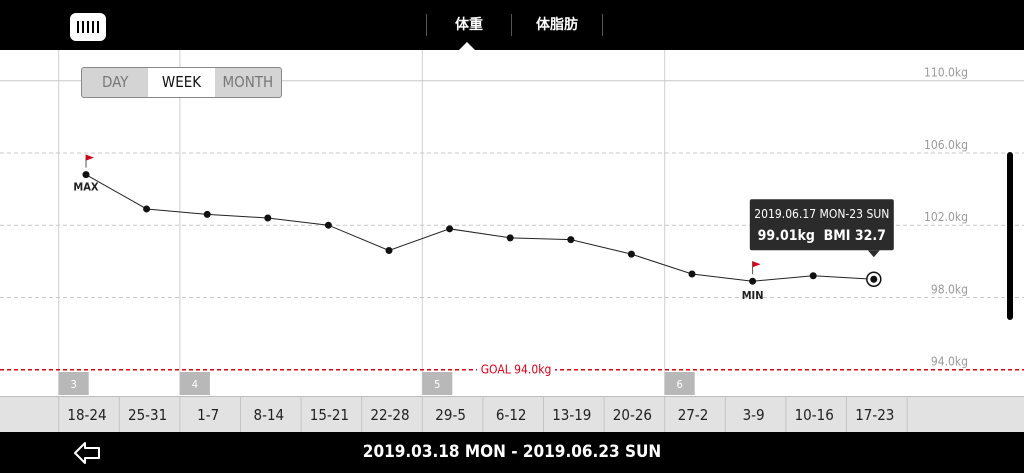  Describe the element at coordinates (822, 236) in the screenshot. I see `tooltip-value: 99.01kg BMI 32.7` at that location.